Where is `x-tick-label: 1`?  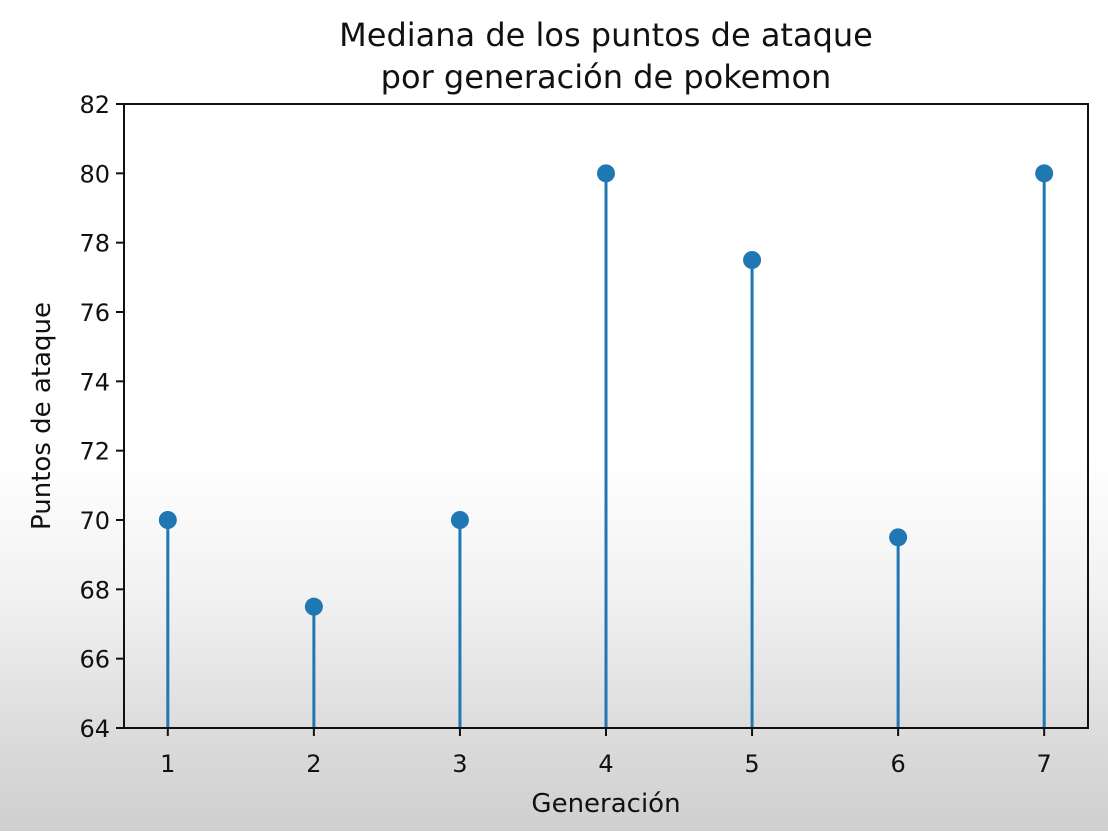 x-tick-label: 1 is located at coordinates (167, 764).